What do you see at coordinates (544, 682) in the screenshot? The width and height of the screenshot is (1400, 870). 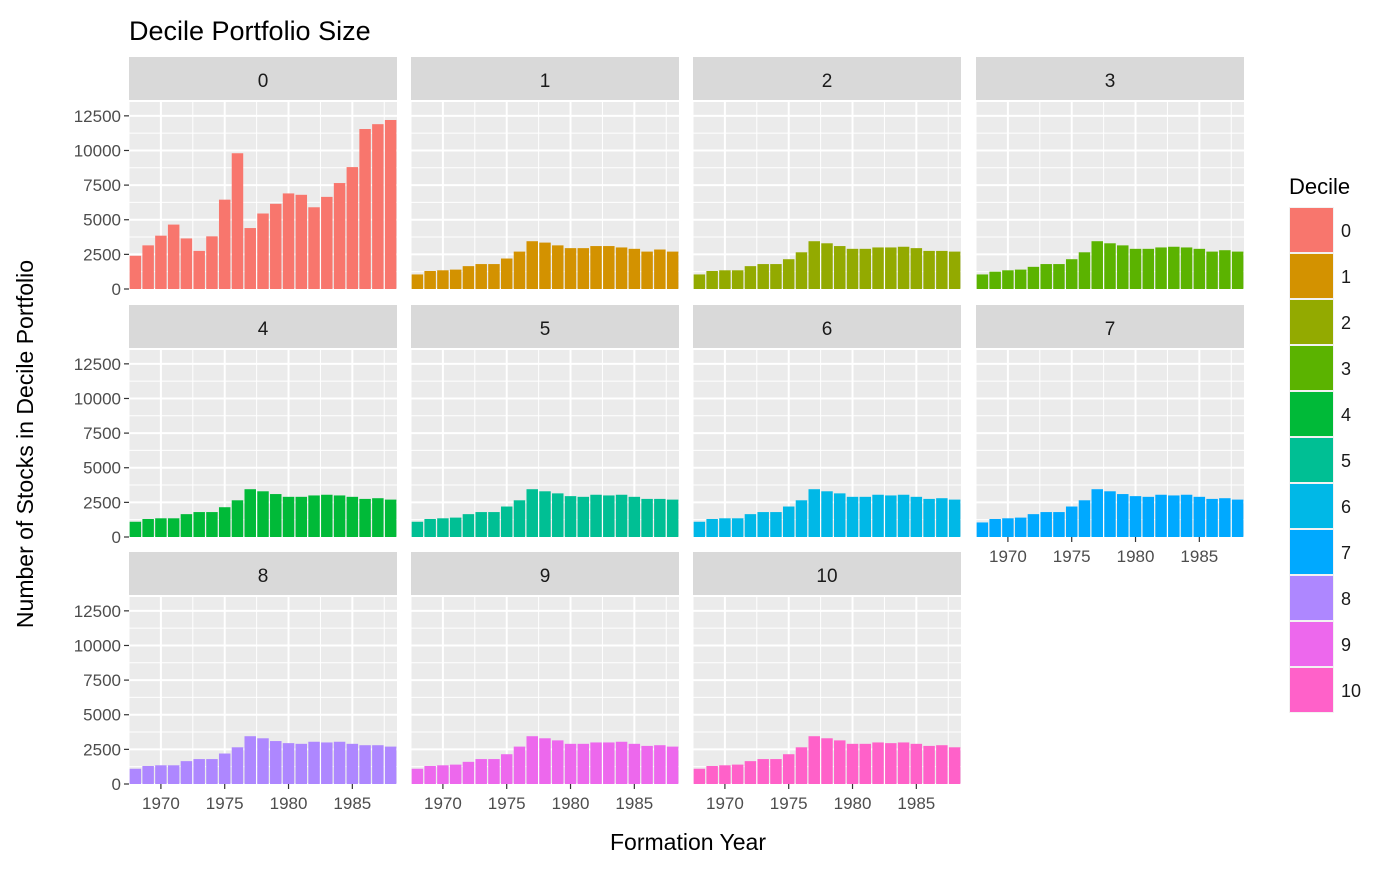 I see `facet-panel-9: 9 1970 1975 1980 1985` at bounding box center [544, 682].